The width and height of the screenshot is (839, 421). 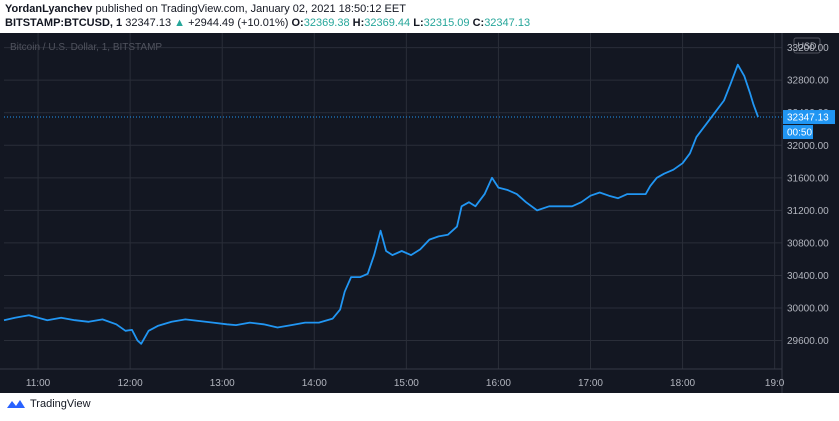 I want to click on x-tick-label: 16:00, so click(x=498, y=383).